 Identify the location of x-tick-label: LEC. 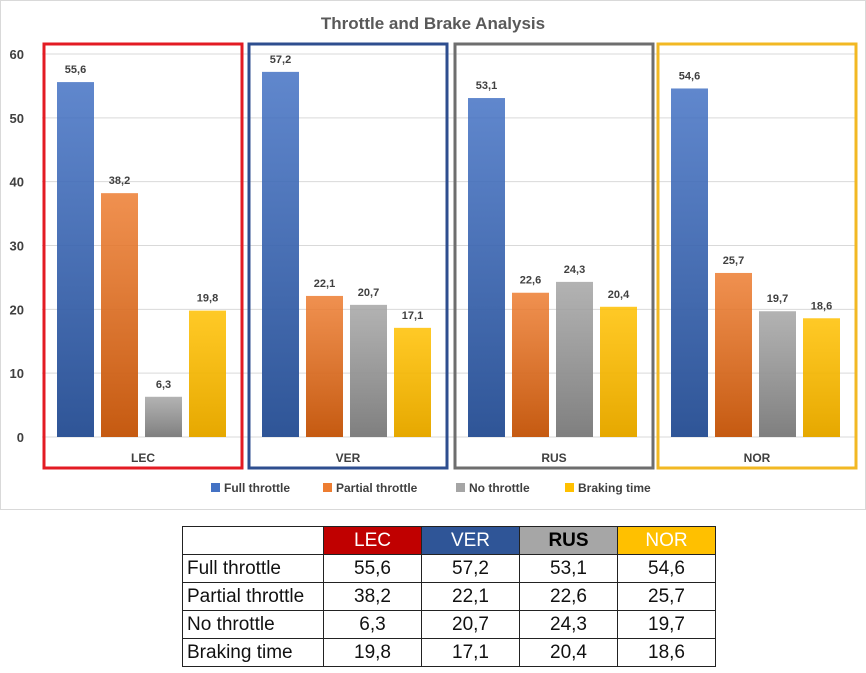
(143, 458).